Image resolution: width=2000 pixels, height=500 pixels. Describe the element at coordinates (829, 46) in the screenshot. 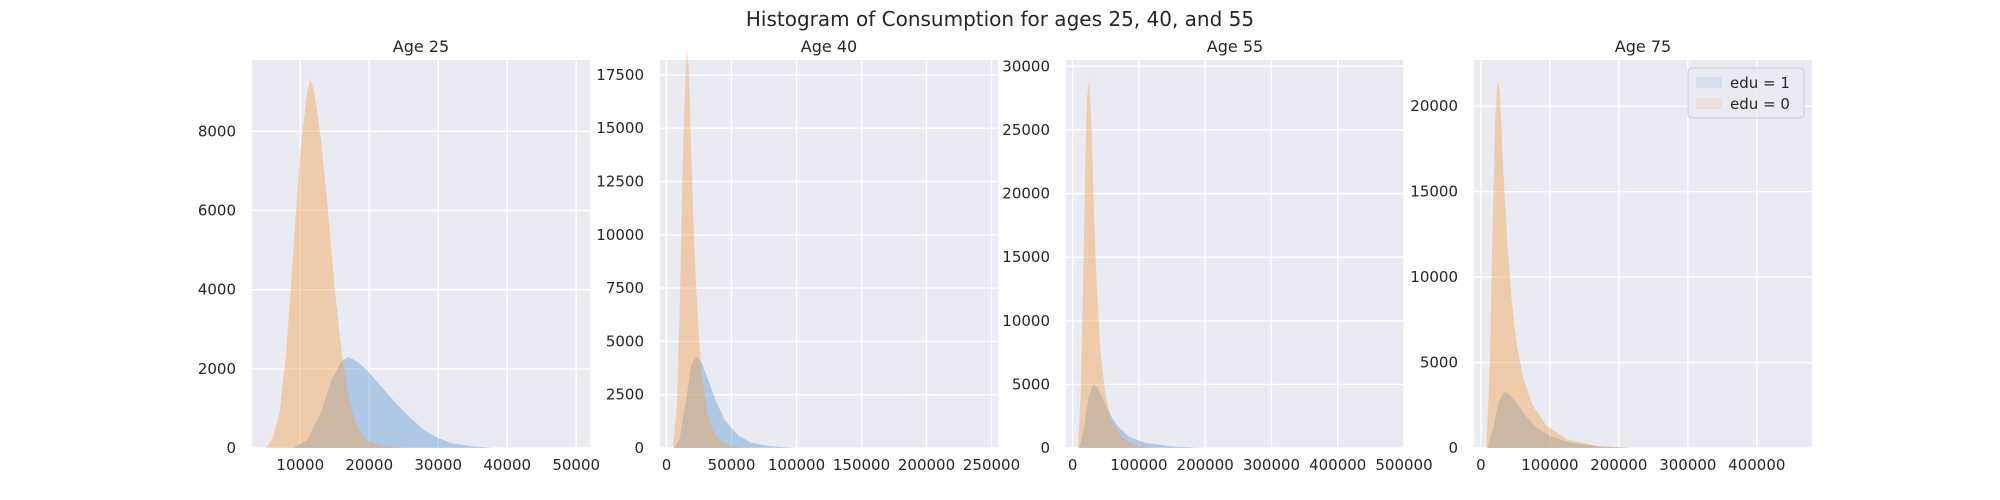

I see `panel-title: Age 40` at that location.